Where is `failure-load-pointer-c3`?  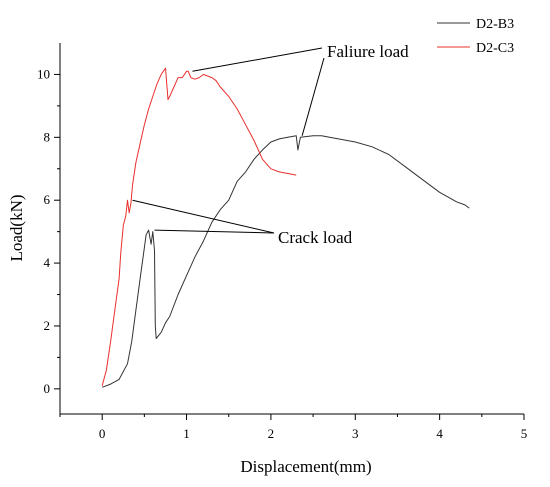
failure-load-pointer-c3 is located at coordinates (257, 59).